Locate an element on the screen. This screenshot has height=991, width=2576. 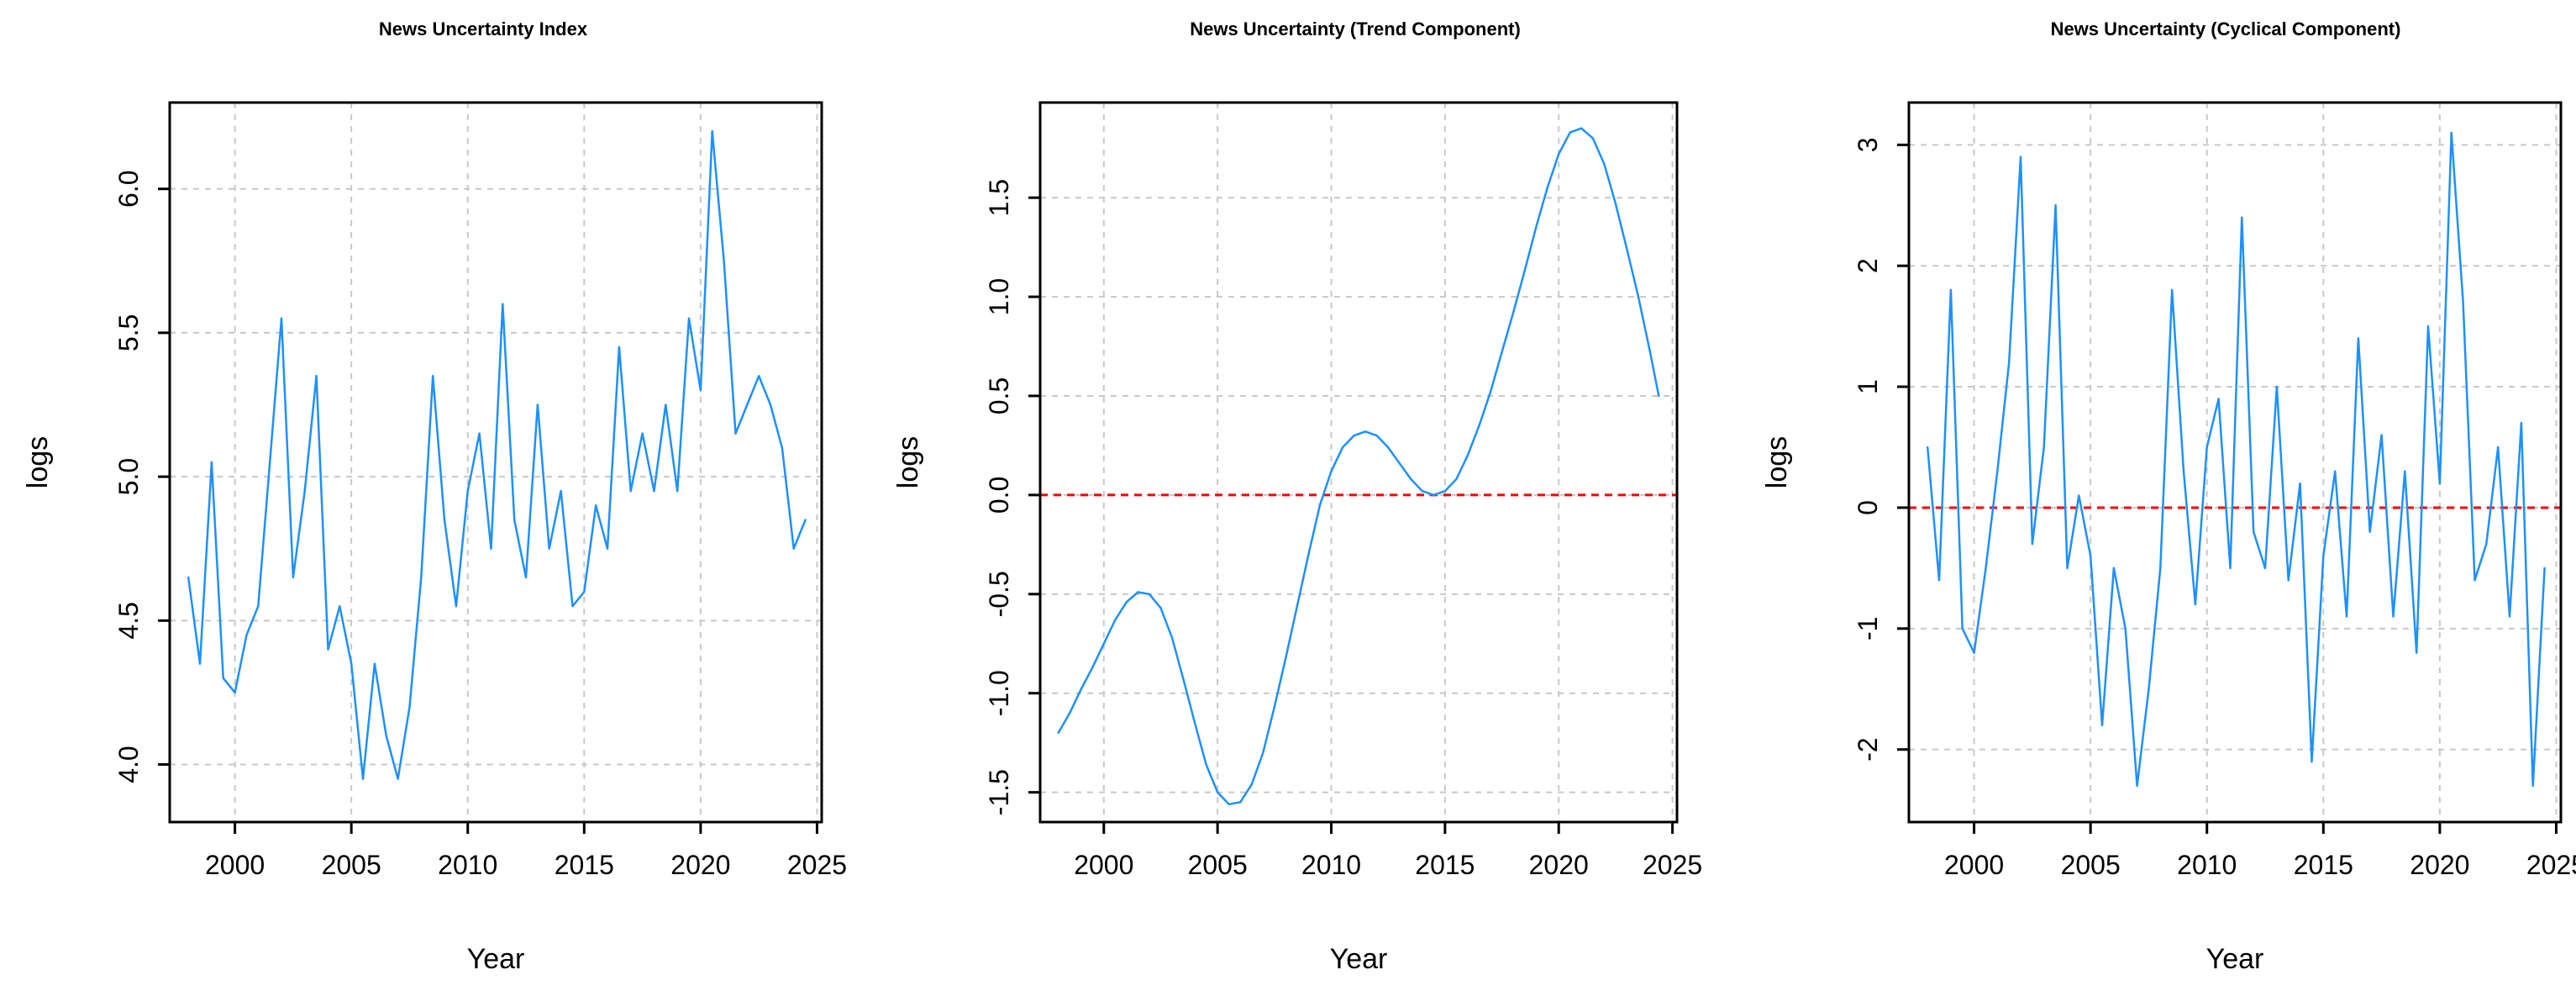
x-axis-label: Year is located at coordinates (496, 959).